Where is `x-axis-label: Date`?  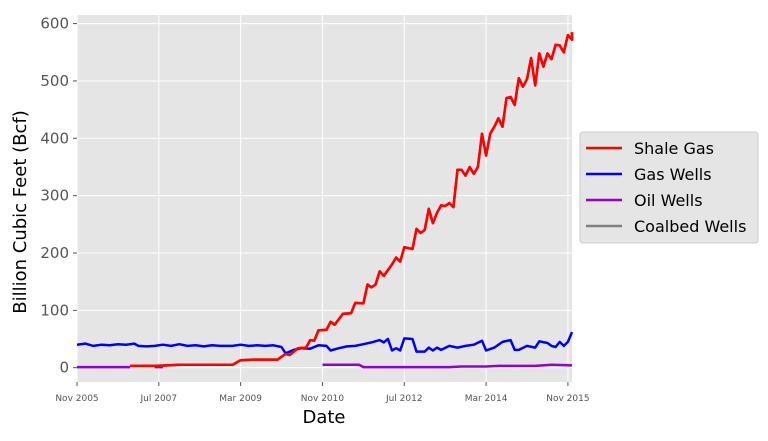 x-axis-label: Date is located at coordinates (323, 417).